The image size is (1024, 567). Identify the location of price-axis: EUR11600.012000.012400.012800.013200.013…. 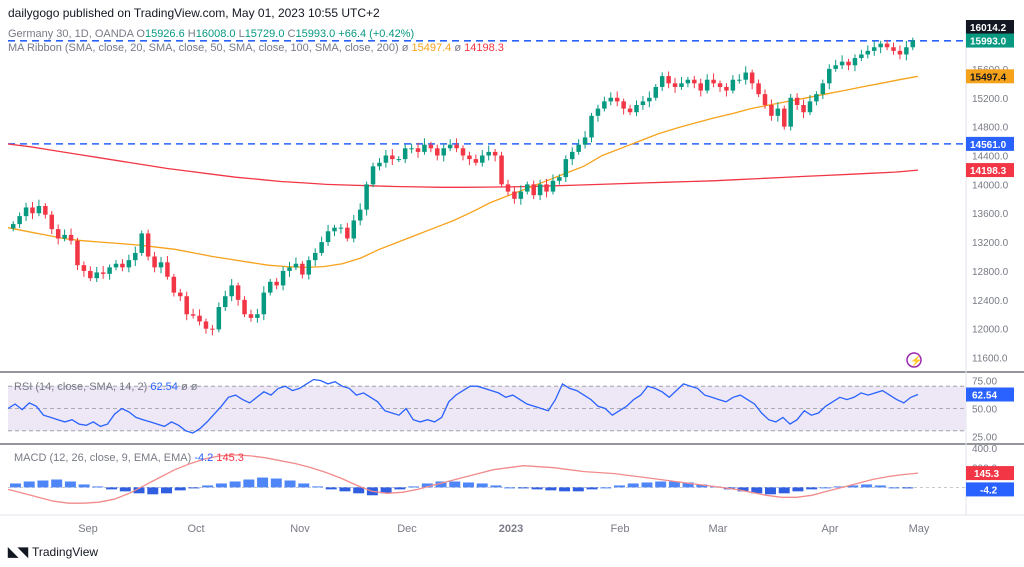
(990, 258).